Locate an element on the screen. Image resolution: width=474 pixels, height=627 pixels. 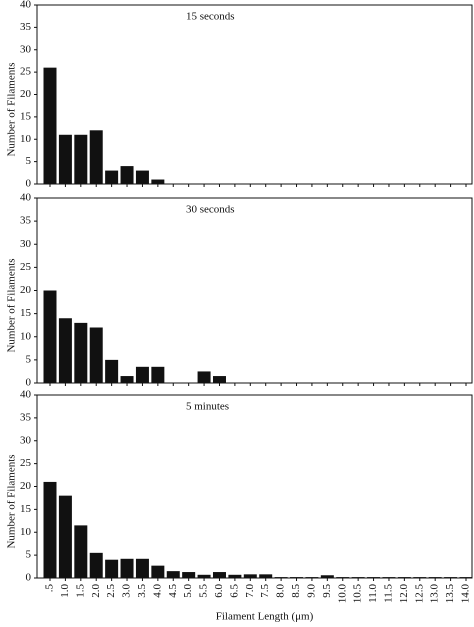
x-tick-label: 10.5 is located at coordinates (358, 594).